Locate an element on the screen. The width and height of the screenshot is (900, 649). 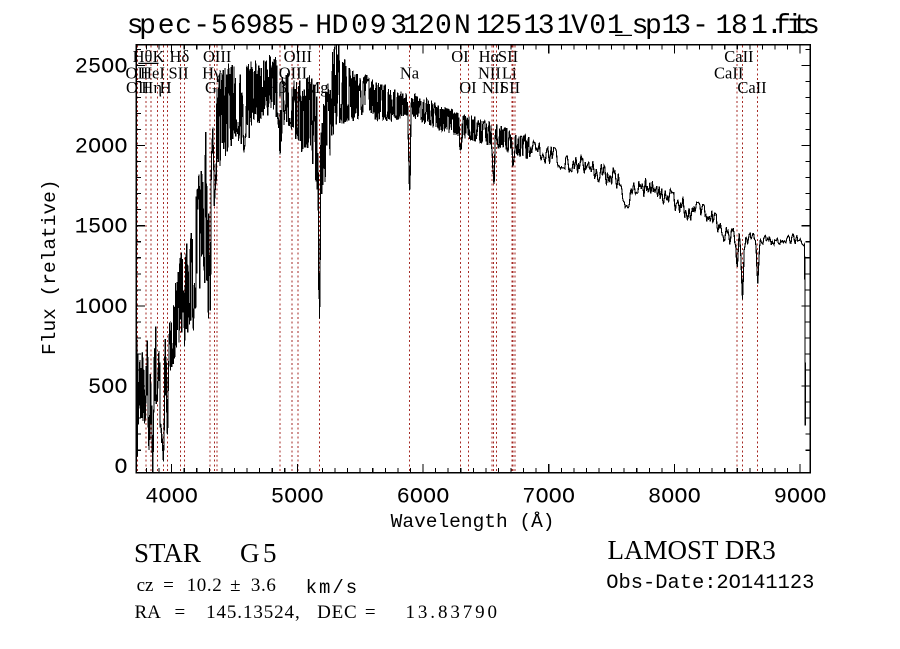
svg-text: 25OO is located at coordinates (101, 66).